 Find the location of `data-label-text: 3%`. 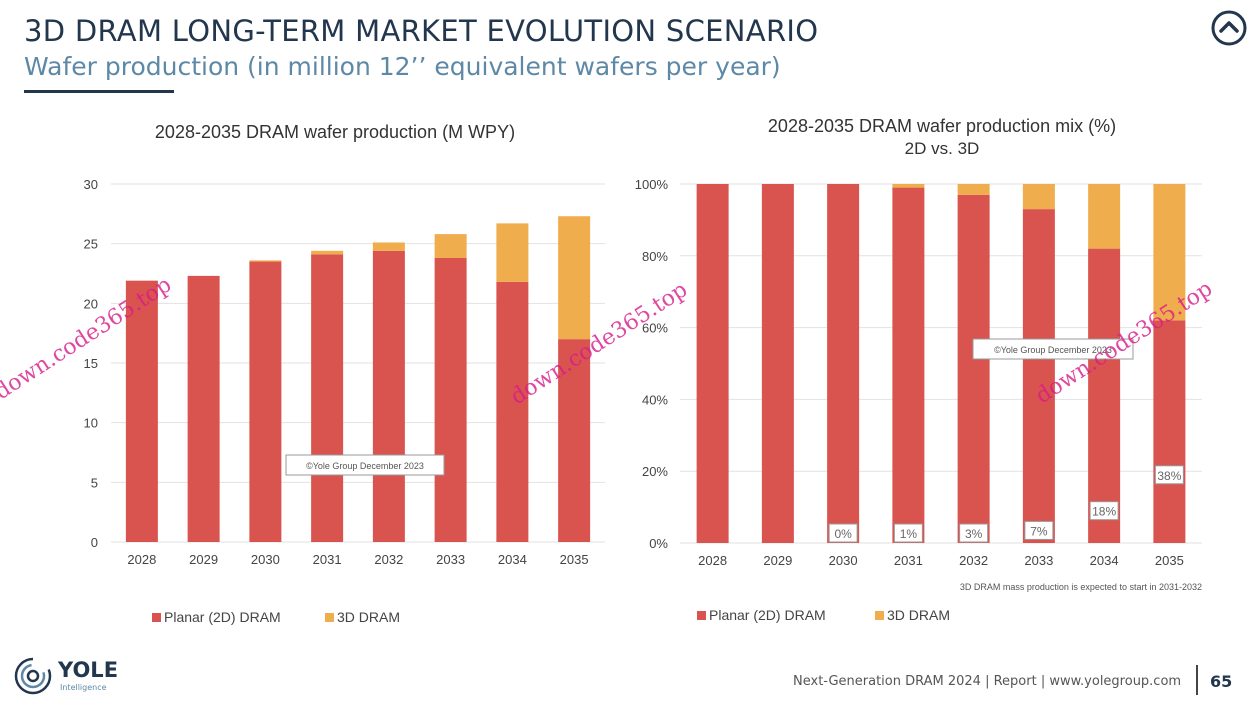

data-label-text: 3% is located at coordinates (974, 534).